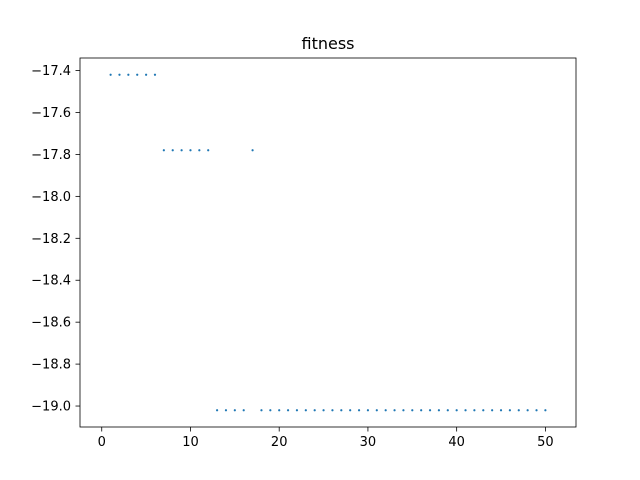  What do you see at coordinates (51, 155) in the screenshot?
I see `y-tick-label: −17.8` at bounding box center [51, 155].